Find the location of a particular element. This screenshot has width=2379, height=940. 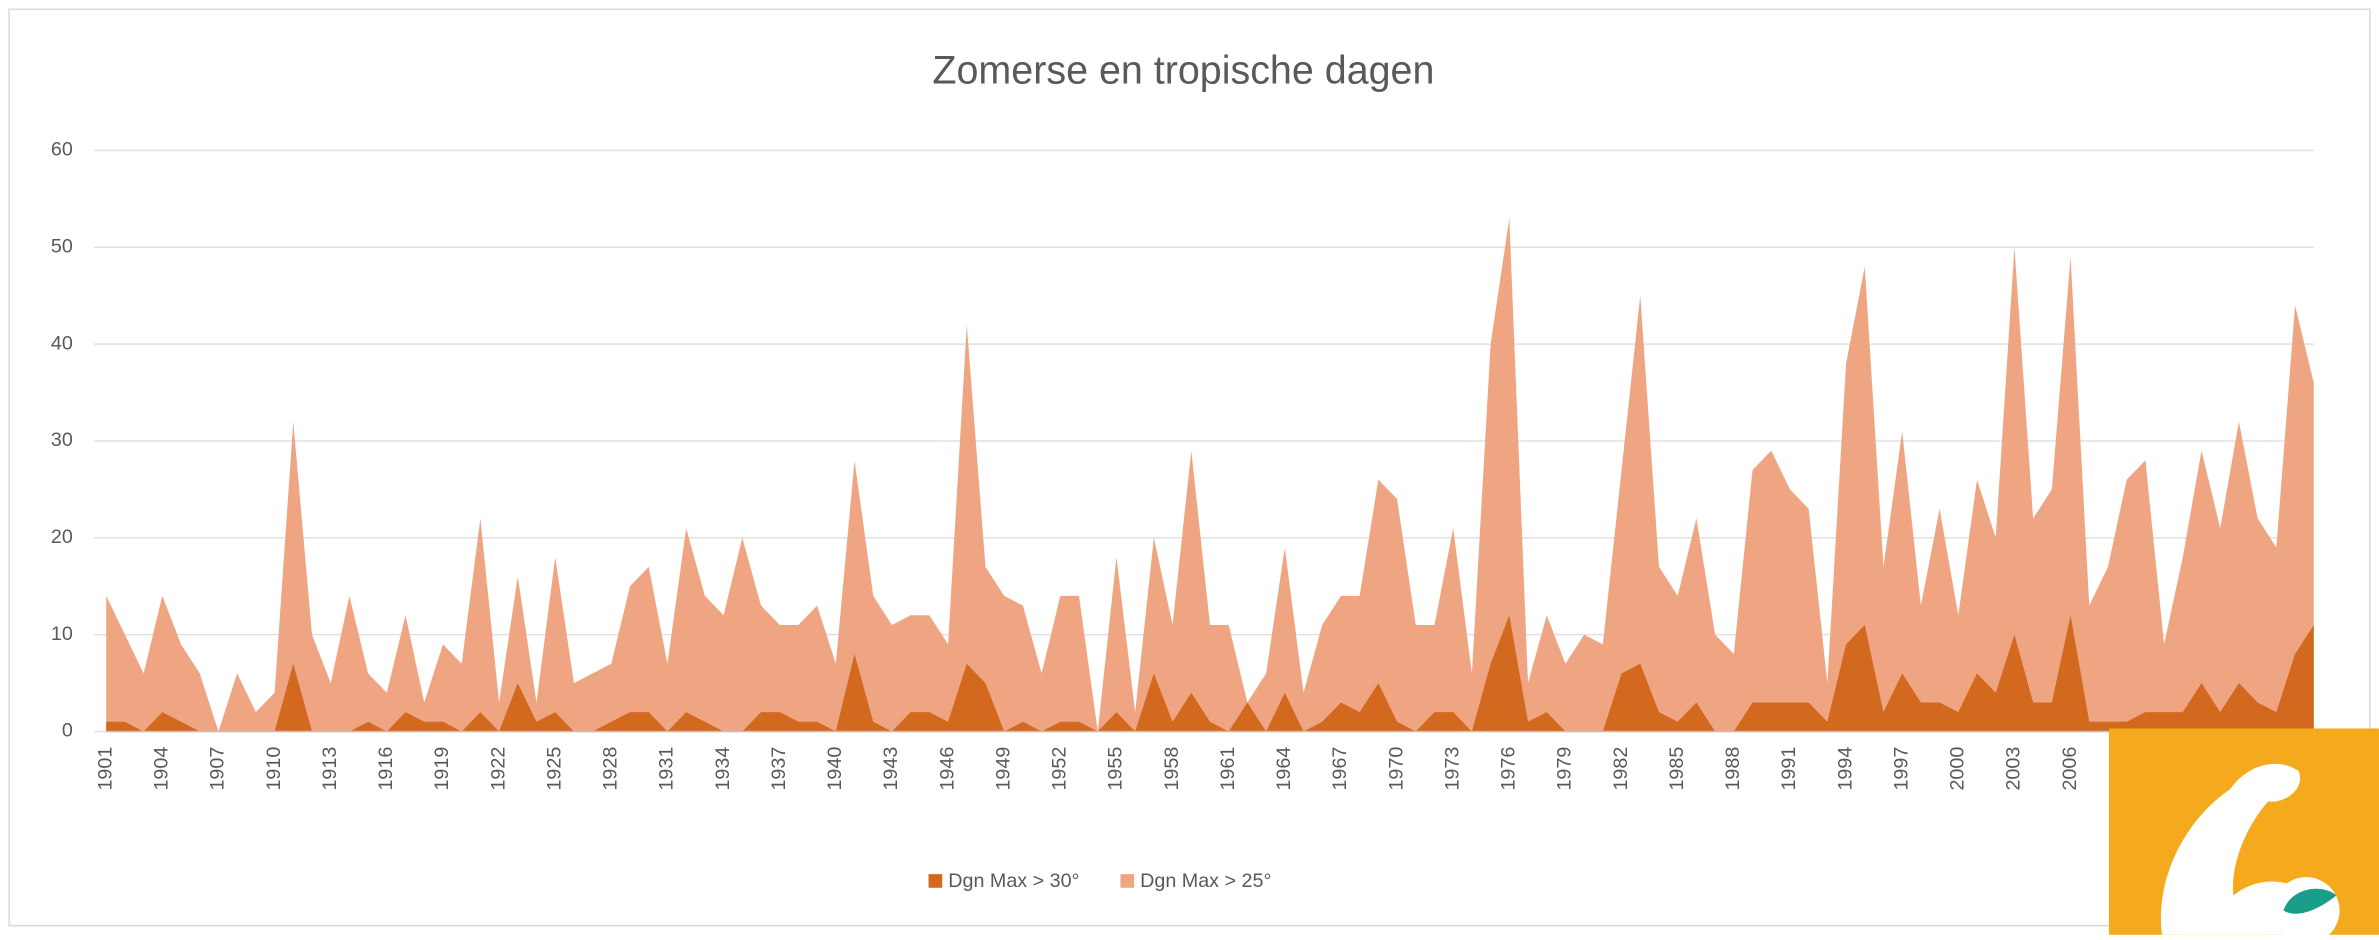

x-tick-label: 1994 is located at coordinates (1845, 769).